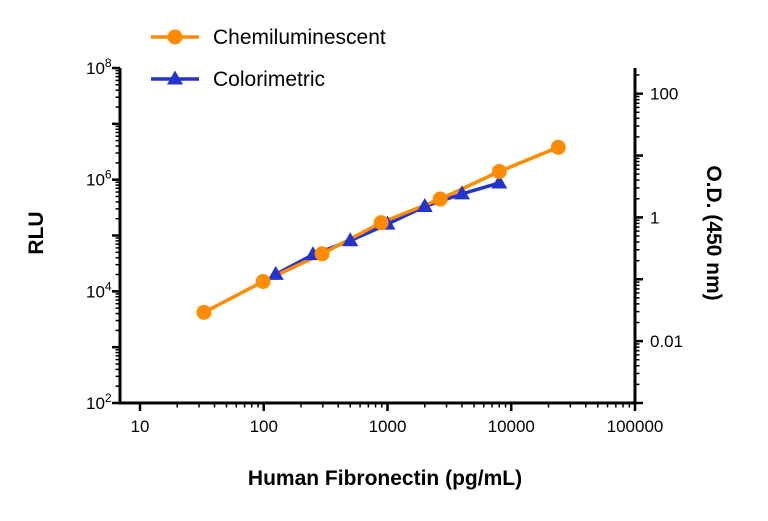 Image resolution: width=768 pixels, height=521 pixels. I want to click on right-axis-title: O.D. (450 nm), so click(713, 233).